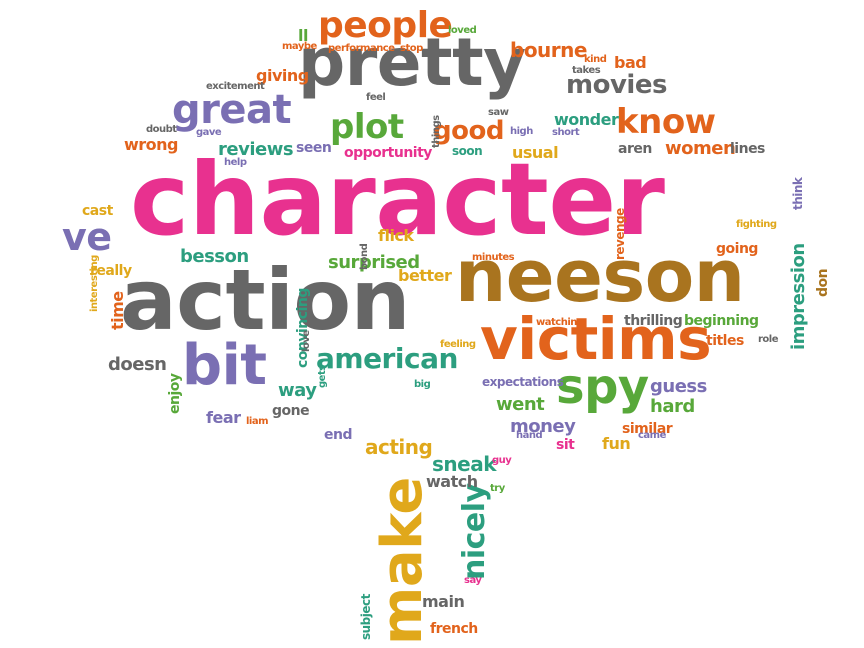 The width and height of the screenshot is (864, 648). I want to click on cloud-word-women: women, so click(700, 148).